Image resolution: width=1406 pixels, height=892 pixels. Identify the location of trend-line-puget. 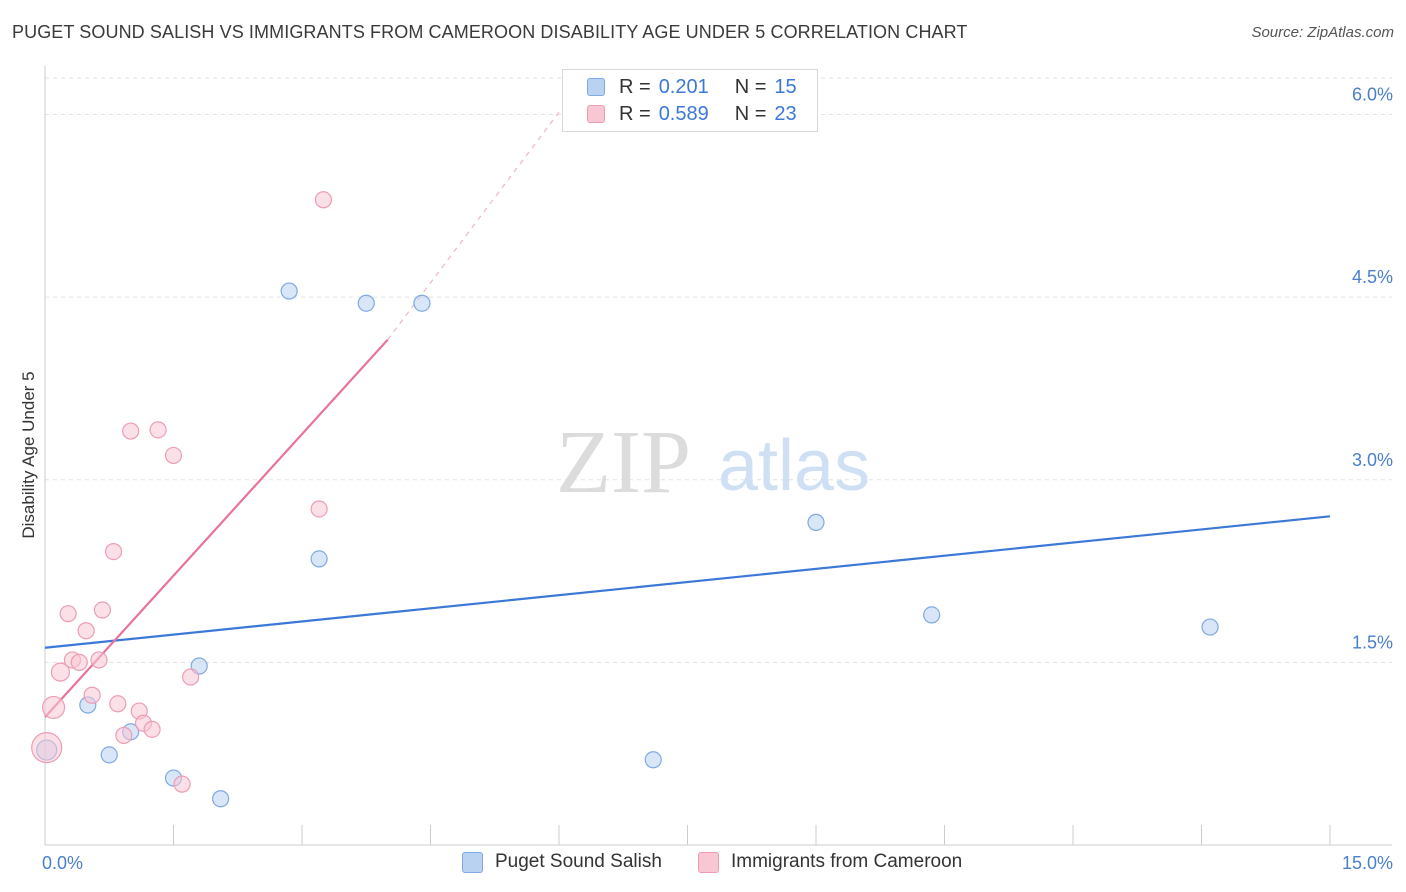
(687, 582).